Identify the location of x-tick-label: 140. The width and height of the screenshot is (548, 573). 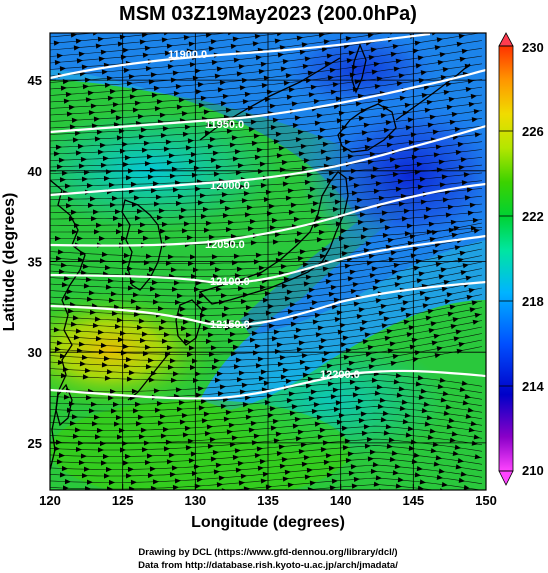
(341, 500).